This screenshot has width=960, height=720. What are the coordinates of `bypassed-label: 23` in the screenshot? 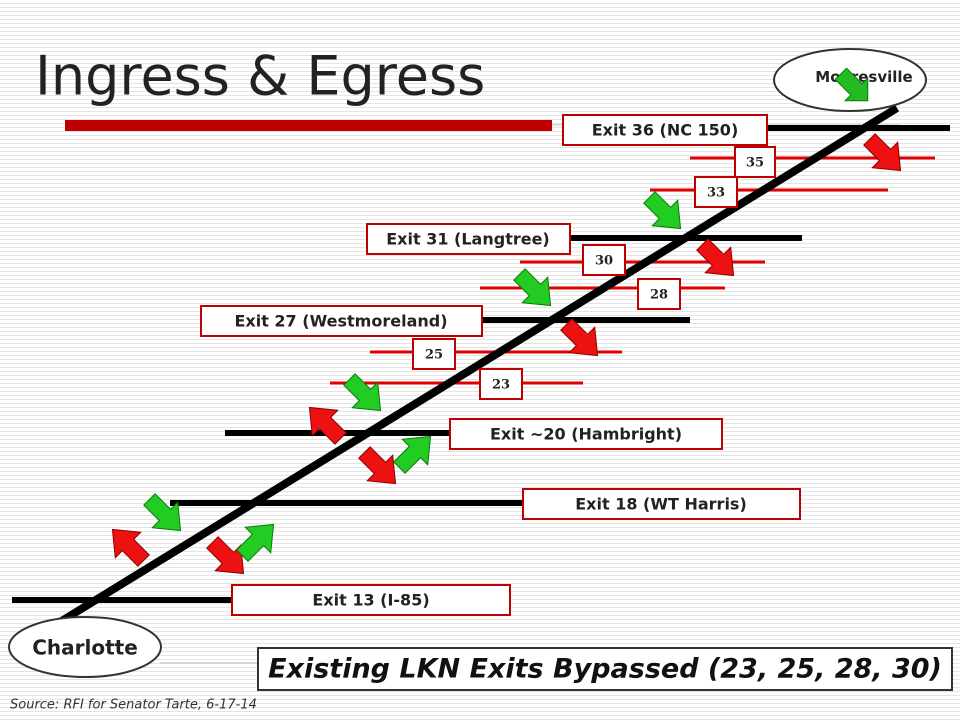 It's located at (501, 385).